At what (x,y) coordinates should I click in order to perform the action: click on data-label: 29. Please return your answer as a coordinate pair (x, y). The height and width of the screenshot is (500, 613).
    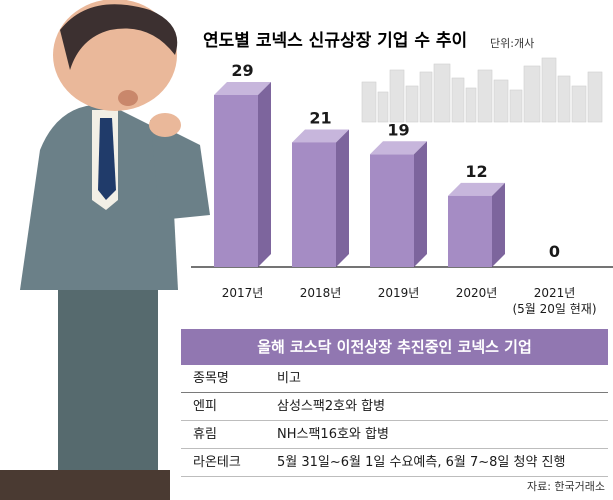
    Looking at the image, I should click on (242, 70).